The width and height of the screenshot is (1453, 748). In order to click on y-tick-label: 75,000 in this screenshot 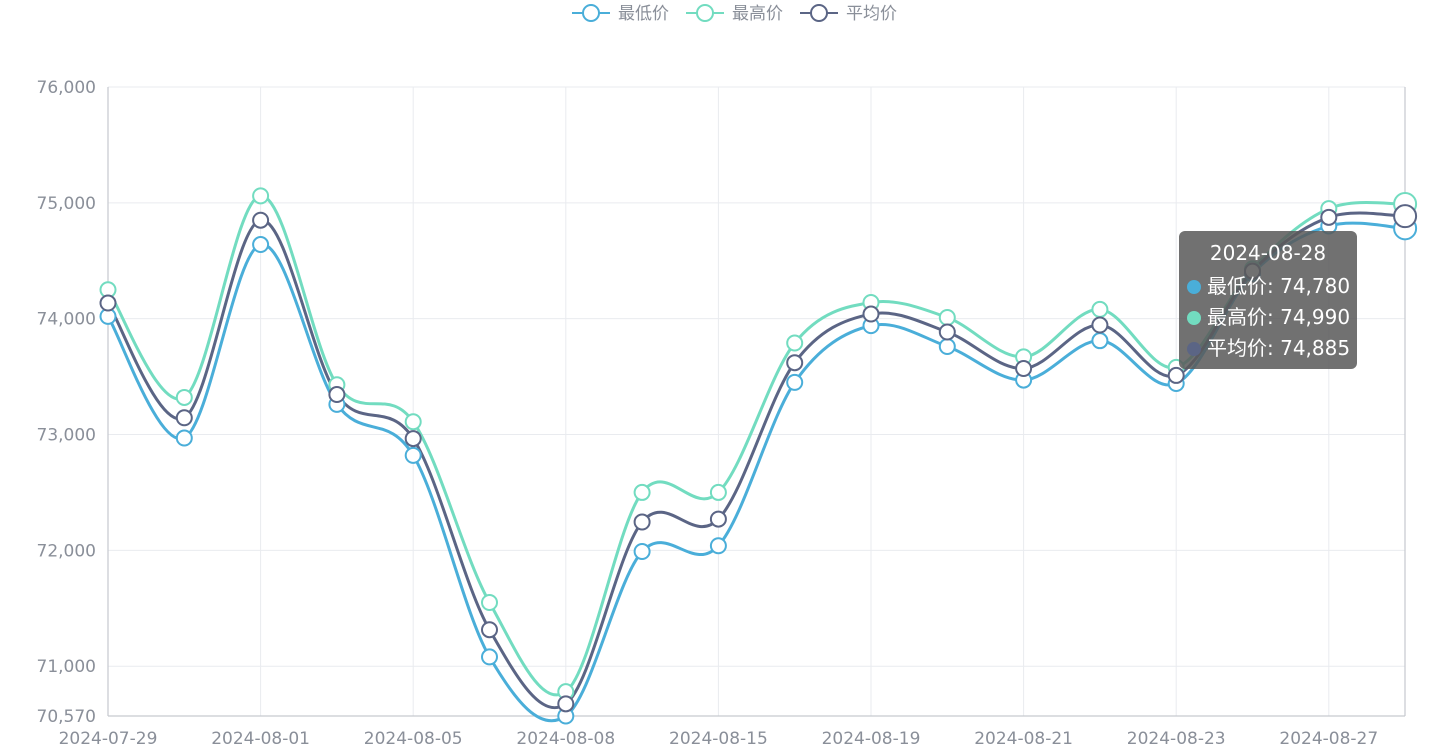, I will do `click(66, 204)`.